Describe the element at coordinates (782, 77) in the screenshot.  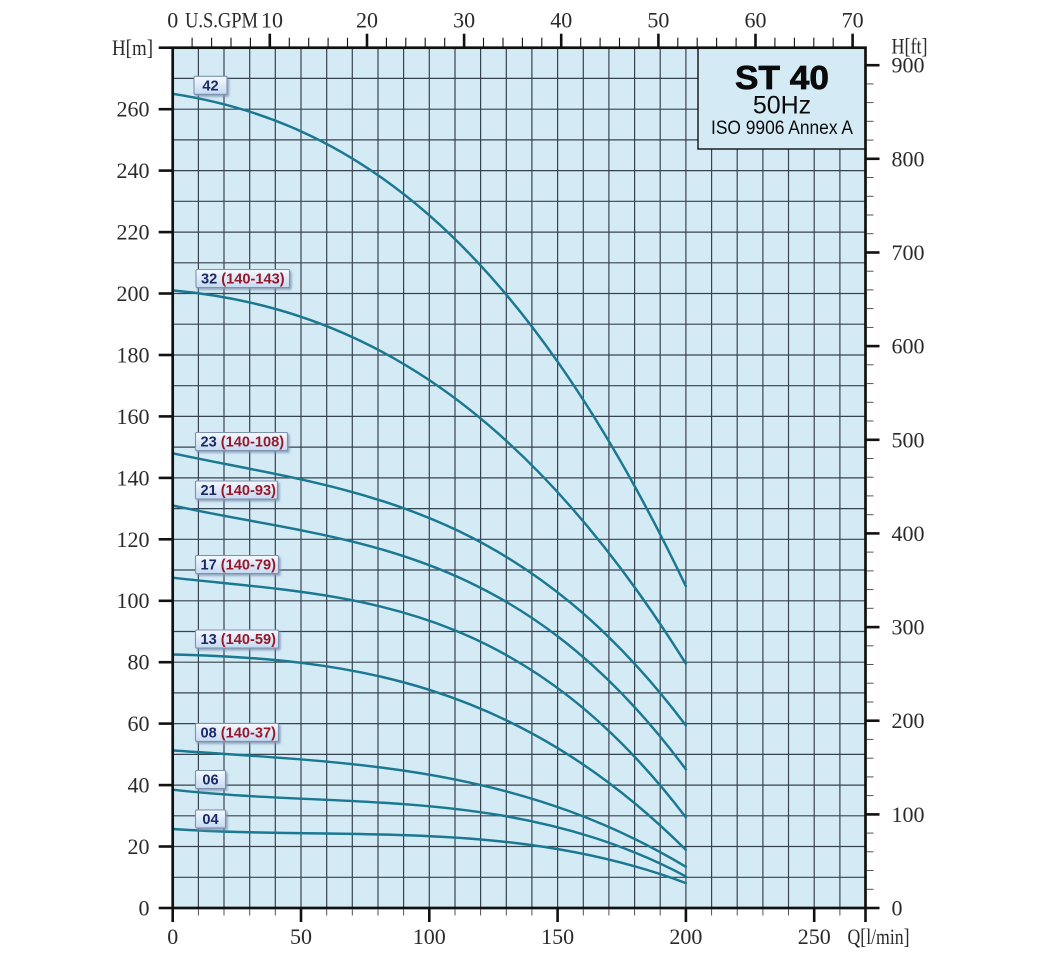
I see `svg-text: ST 40` at that location.